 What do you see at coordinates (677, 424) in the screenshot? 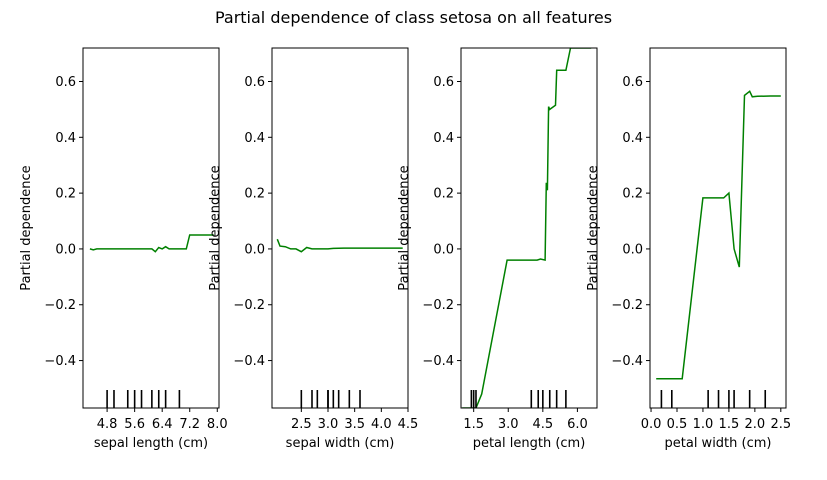
I see `x-tick-label: 0.5` at bounding box center [677, 424].